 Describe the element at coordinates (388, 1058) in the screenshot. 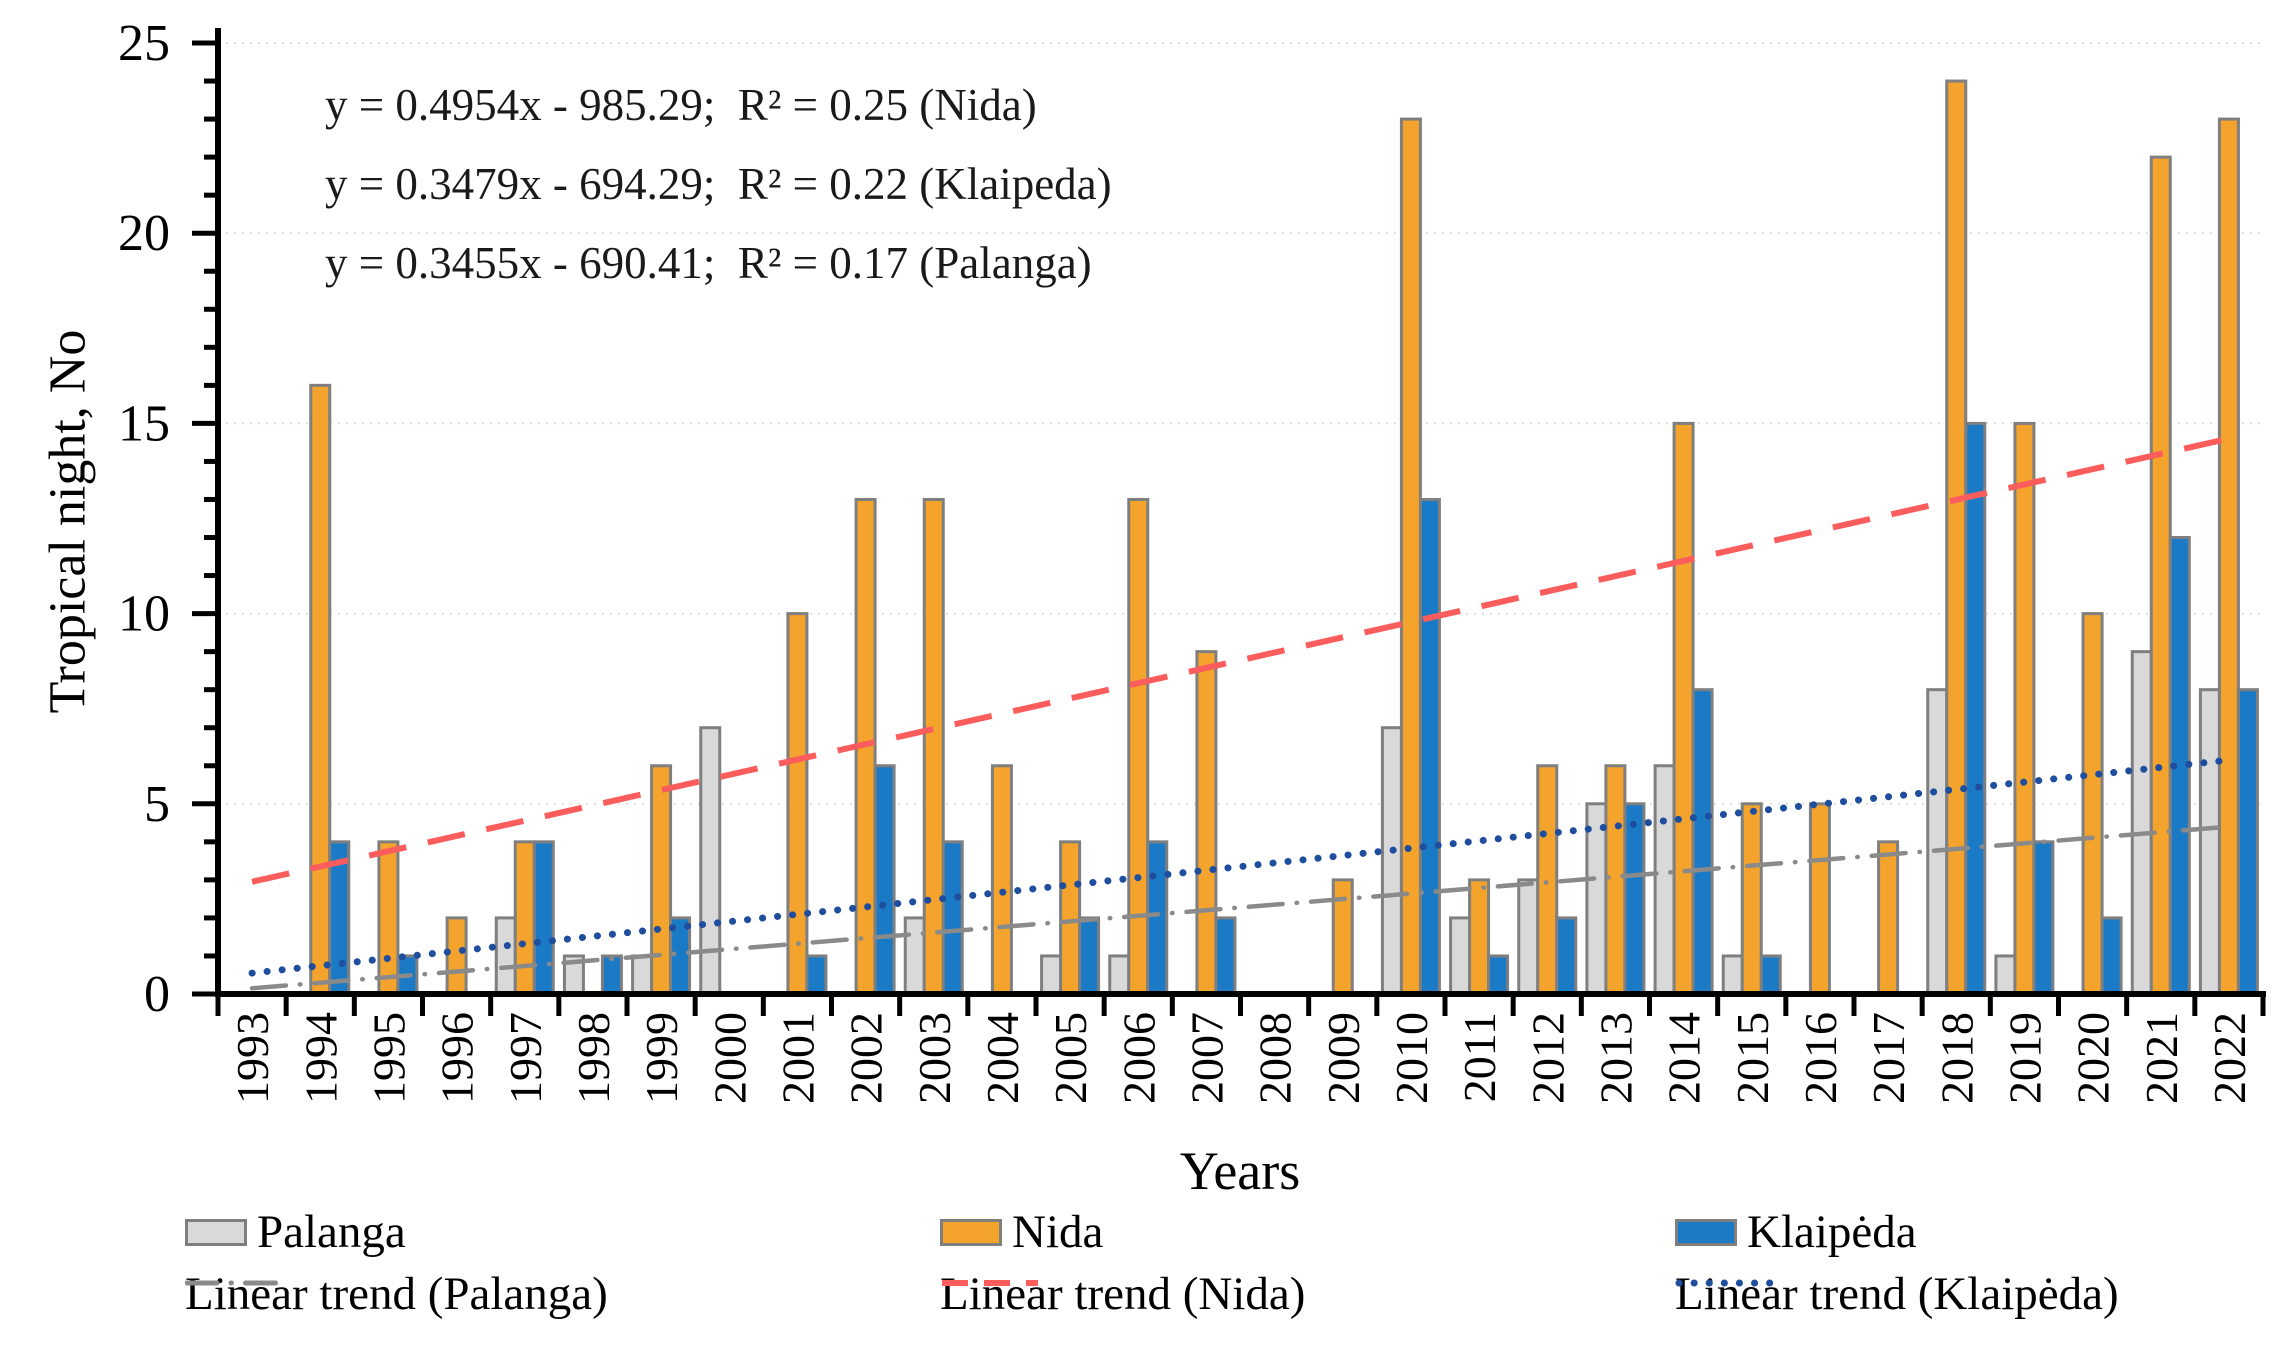

I see `x-tick-label-1995: 1995` at that location.